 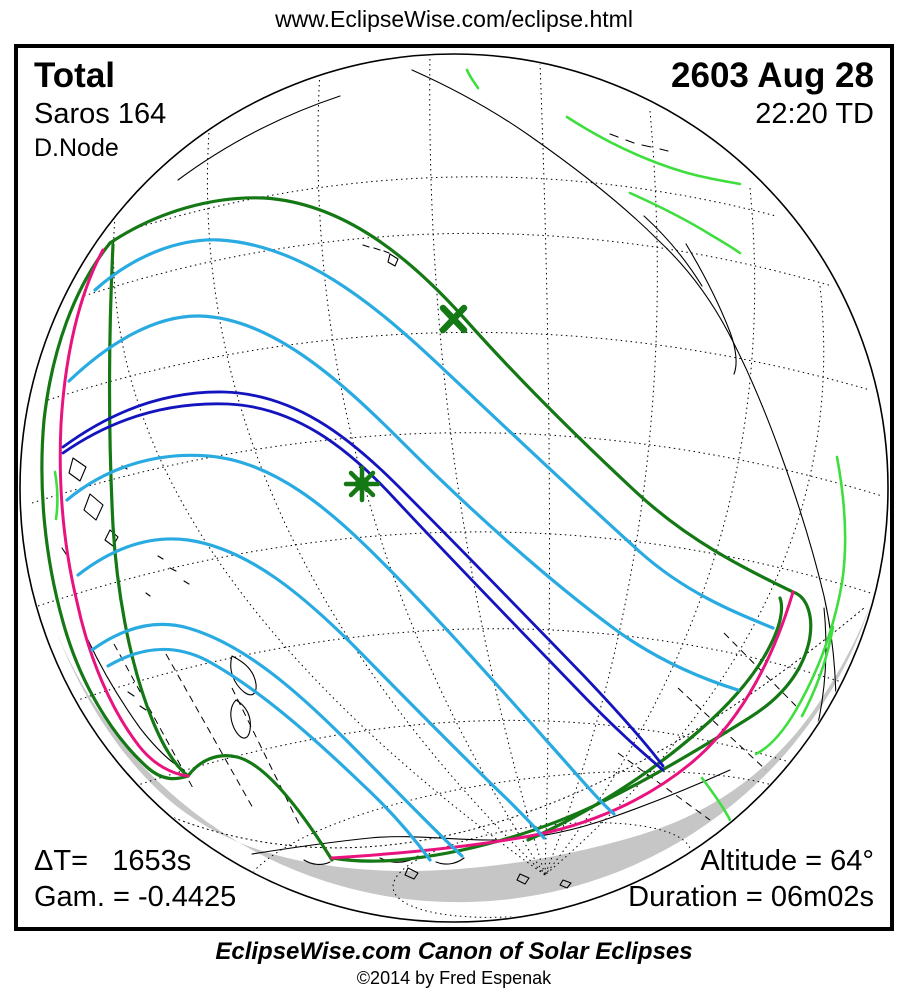 What do you see at coordinates (716, 799) in the screenshot?
I see `highlight-chile-gray` at bounding box center [716, 799].